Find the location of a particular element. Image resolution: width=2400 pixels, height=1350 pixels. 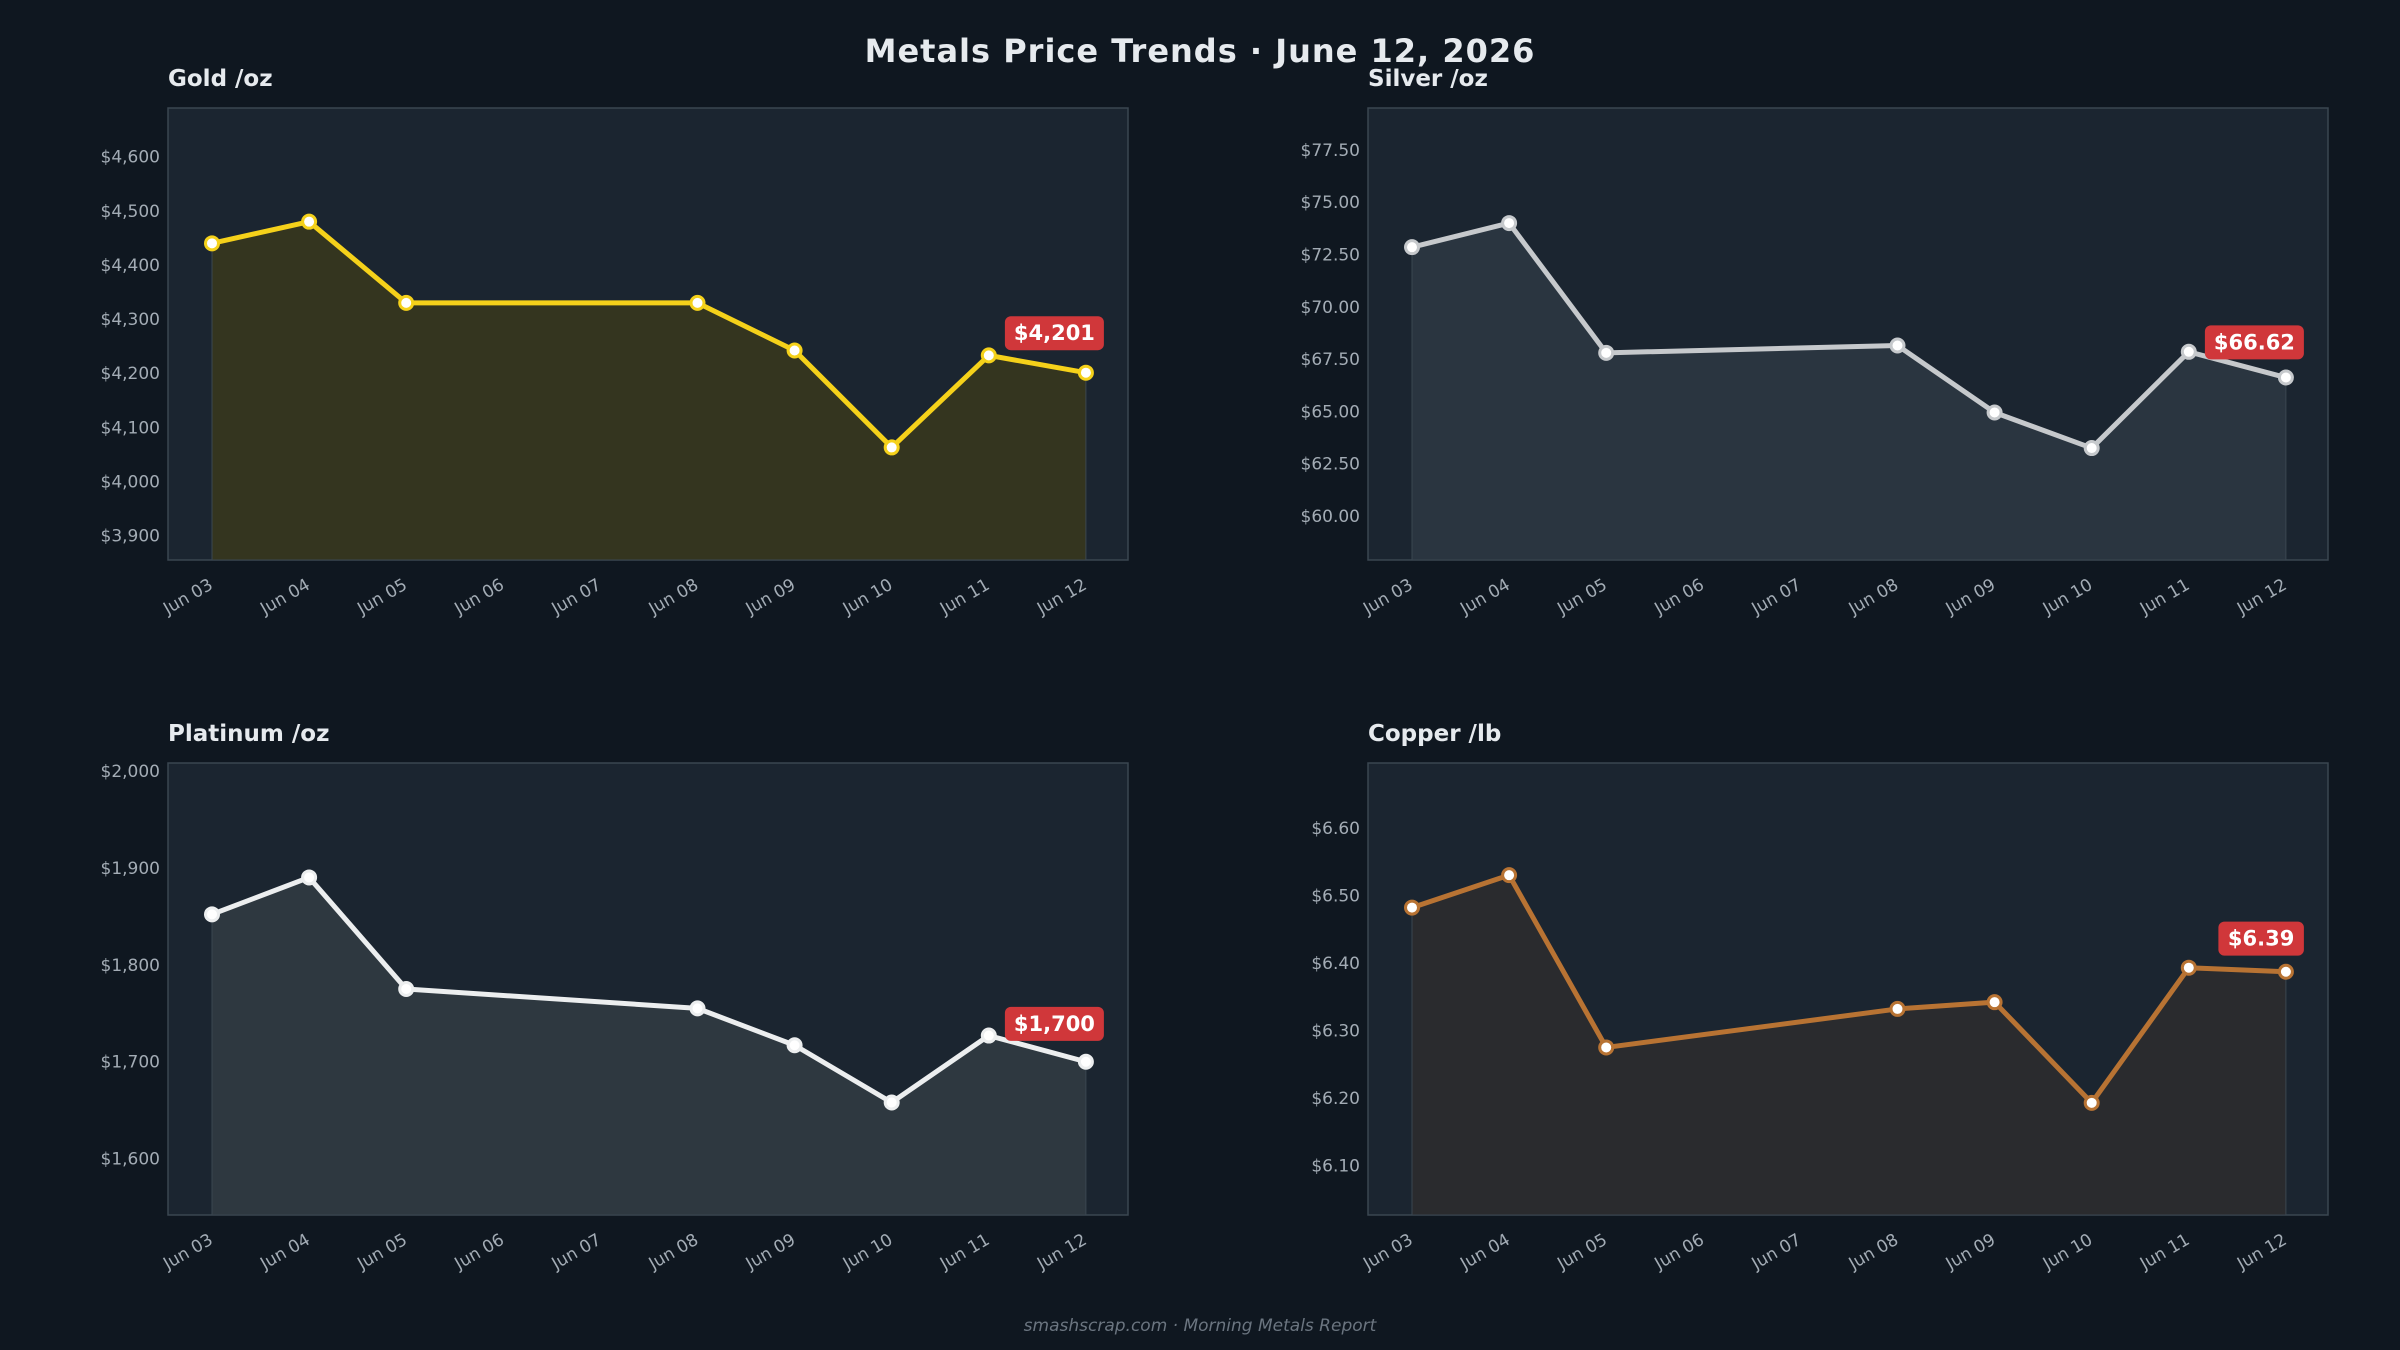

y-tick-label: $6.30 is located at coordinates (1335, 1032).